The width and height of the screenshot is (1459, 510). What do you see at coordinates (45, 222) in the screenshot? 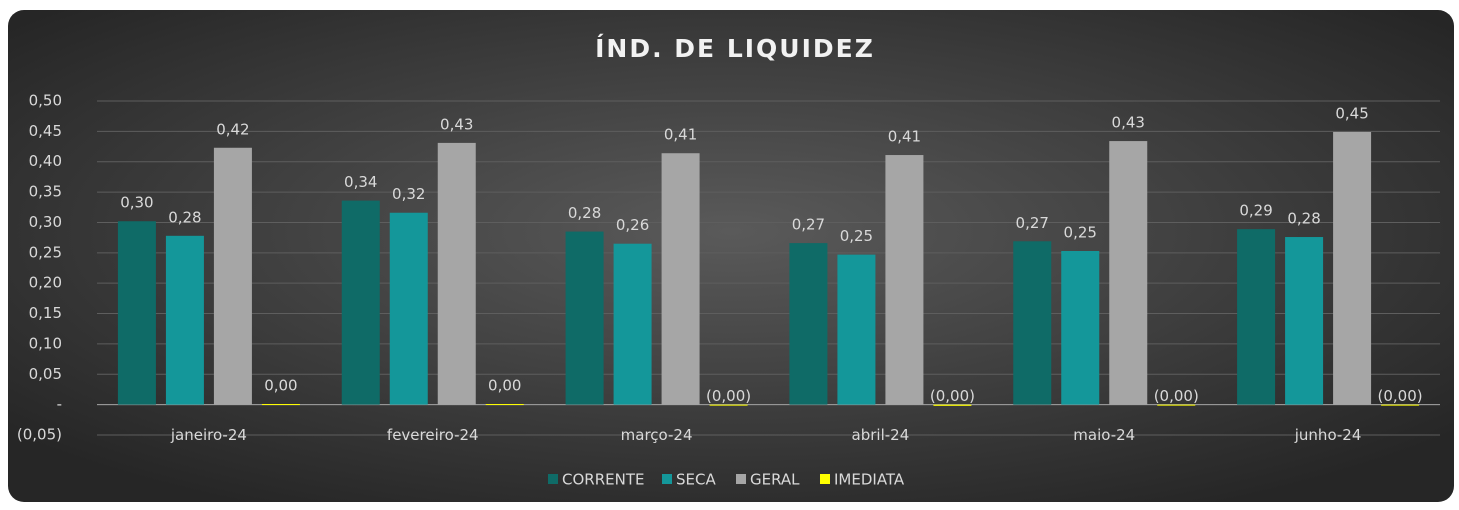
I see `y-tick-label: 0,30` at bounding box center [45, 222].